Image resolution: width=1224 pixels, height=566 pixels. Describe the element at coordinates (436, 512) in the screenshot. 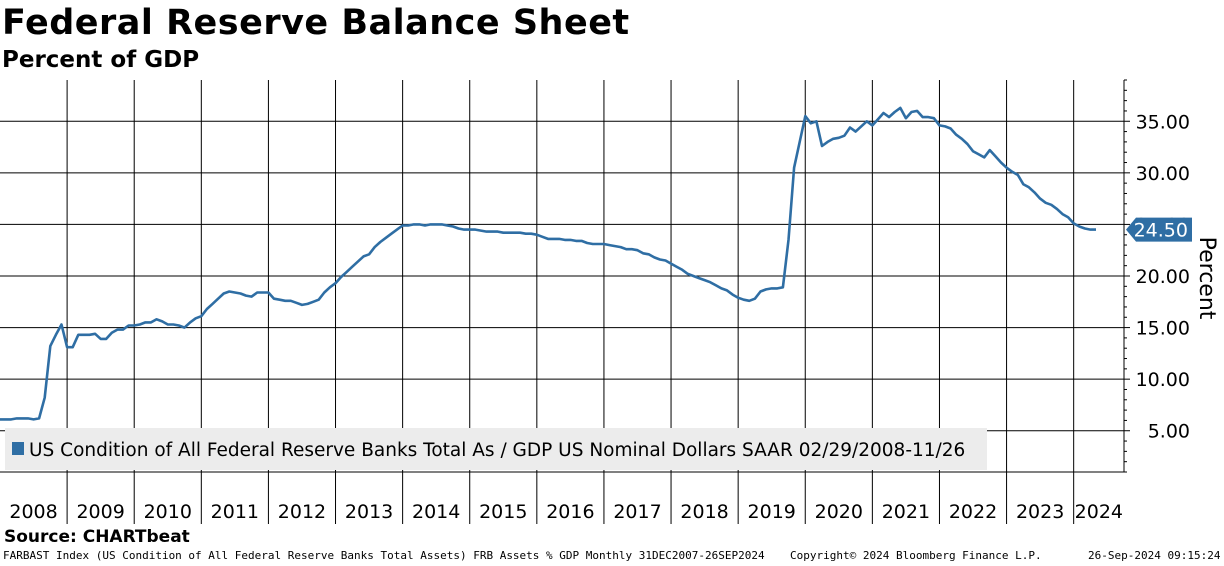

I see `x-tick-label: 2014` at that location.